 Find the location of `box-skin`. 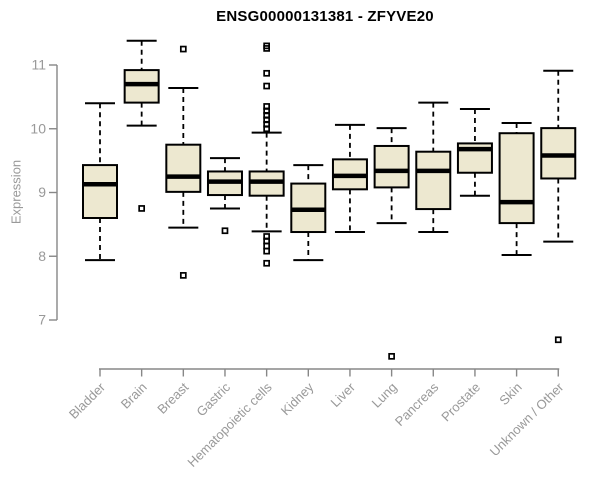

box-skin is located at coordinates (516, 189).